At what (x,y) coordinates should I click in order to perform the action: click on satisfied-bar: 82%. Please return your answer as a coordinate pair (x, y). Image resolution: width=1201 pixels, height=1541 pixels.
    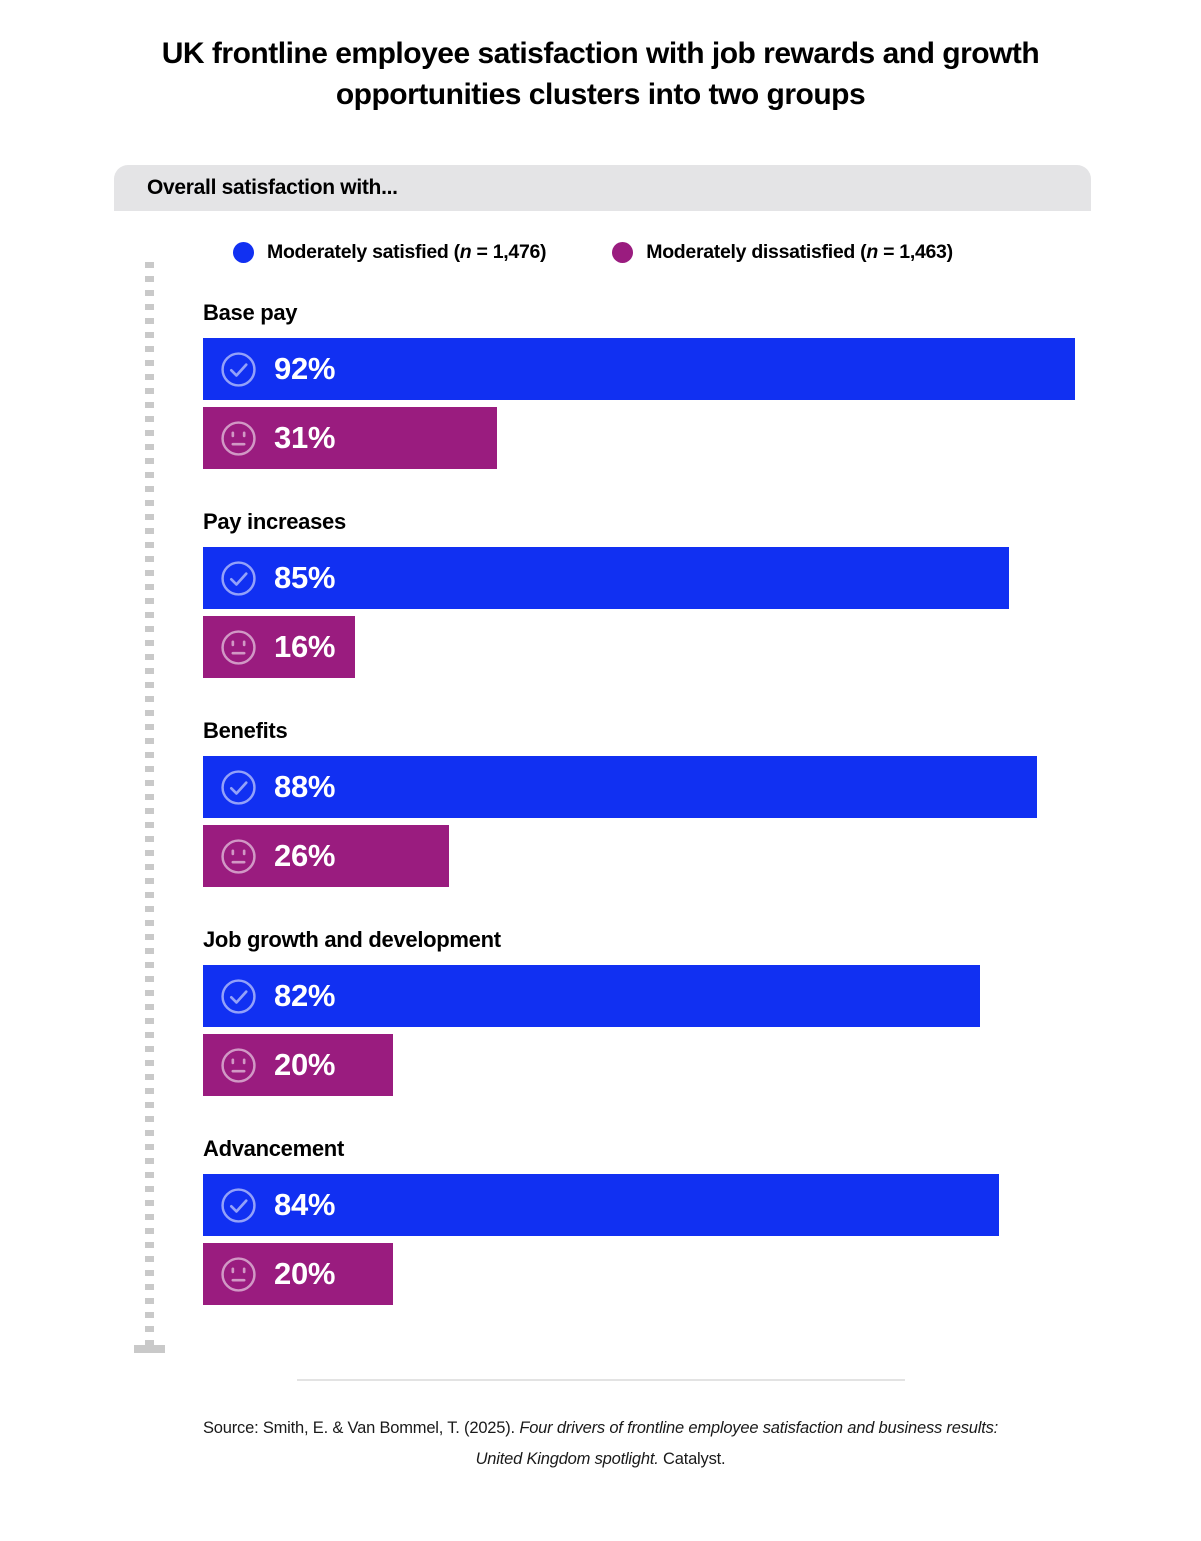
    Looking at the image, I should click on (592, 996).